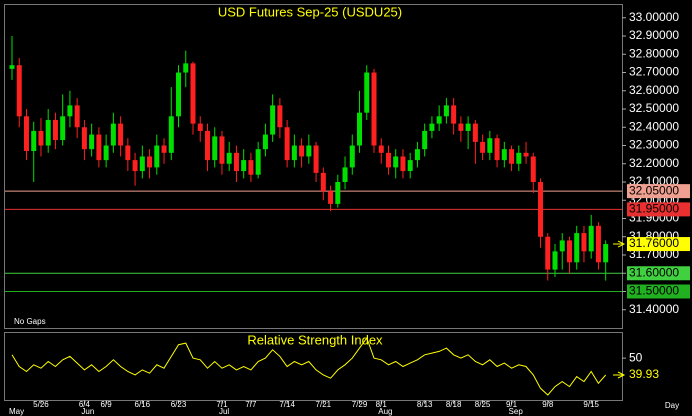  Describe the element at coordinates (654, 145) in the screenshot. I see `y-tick-label: 32.30000` at that location.